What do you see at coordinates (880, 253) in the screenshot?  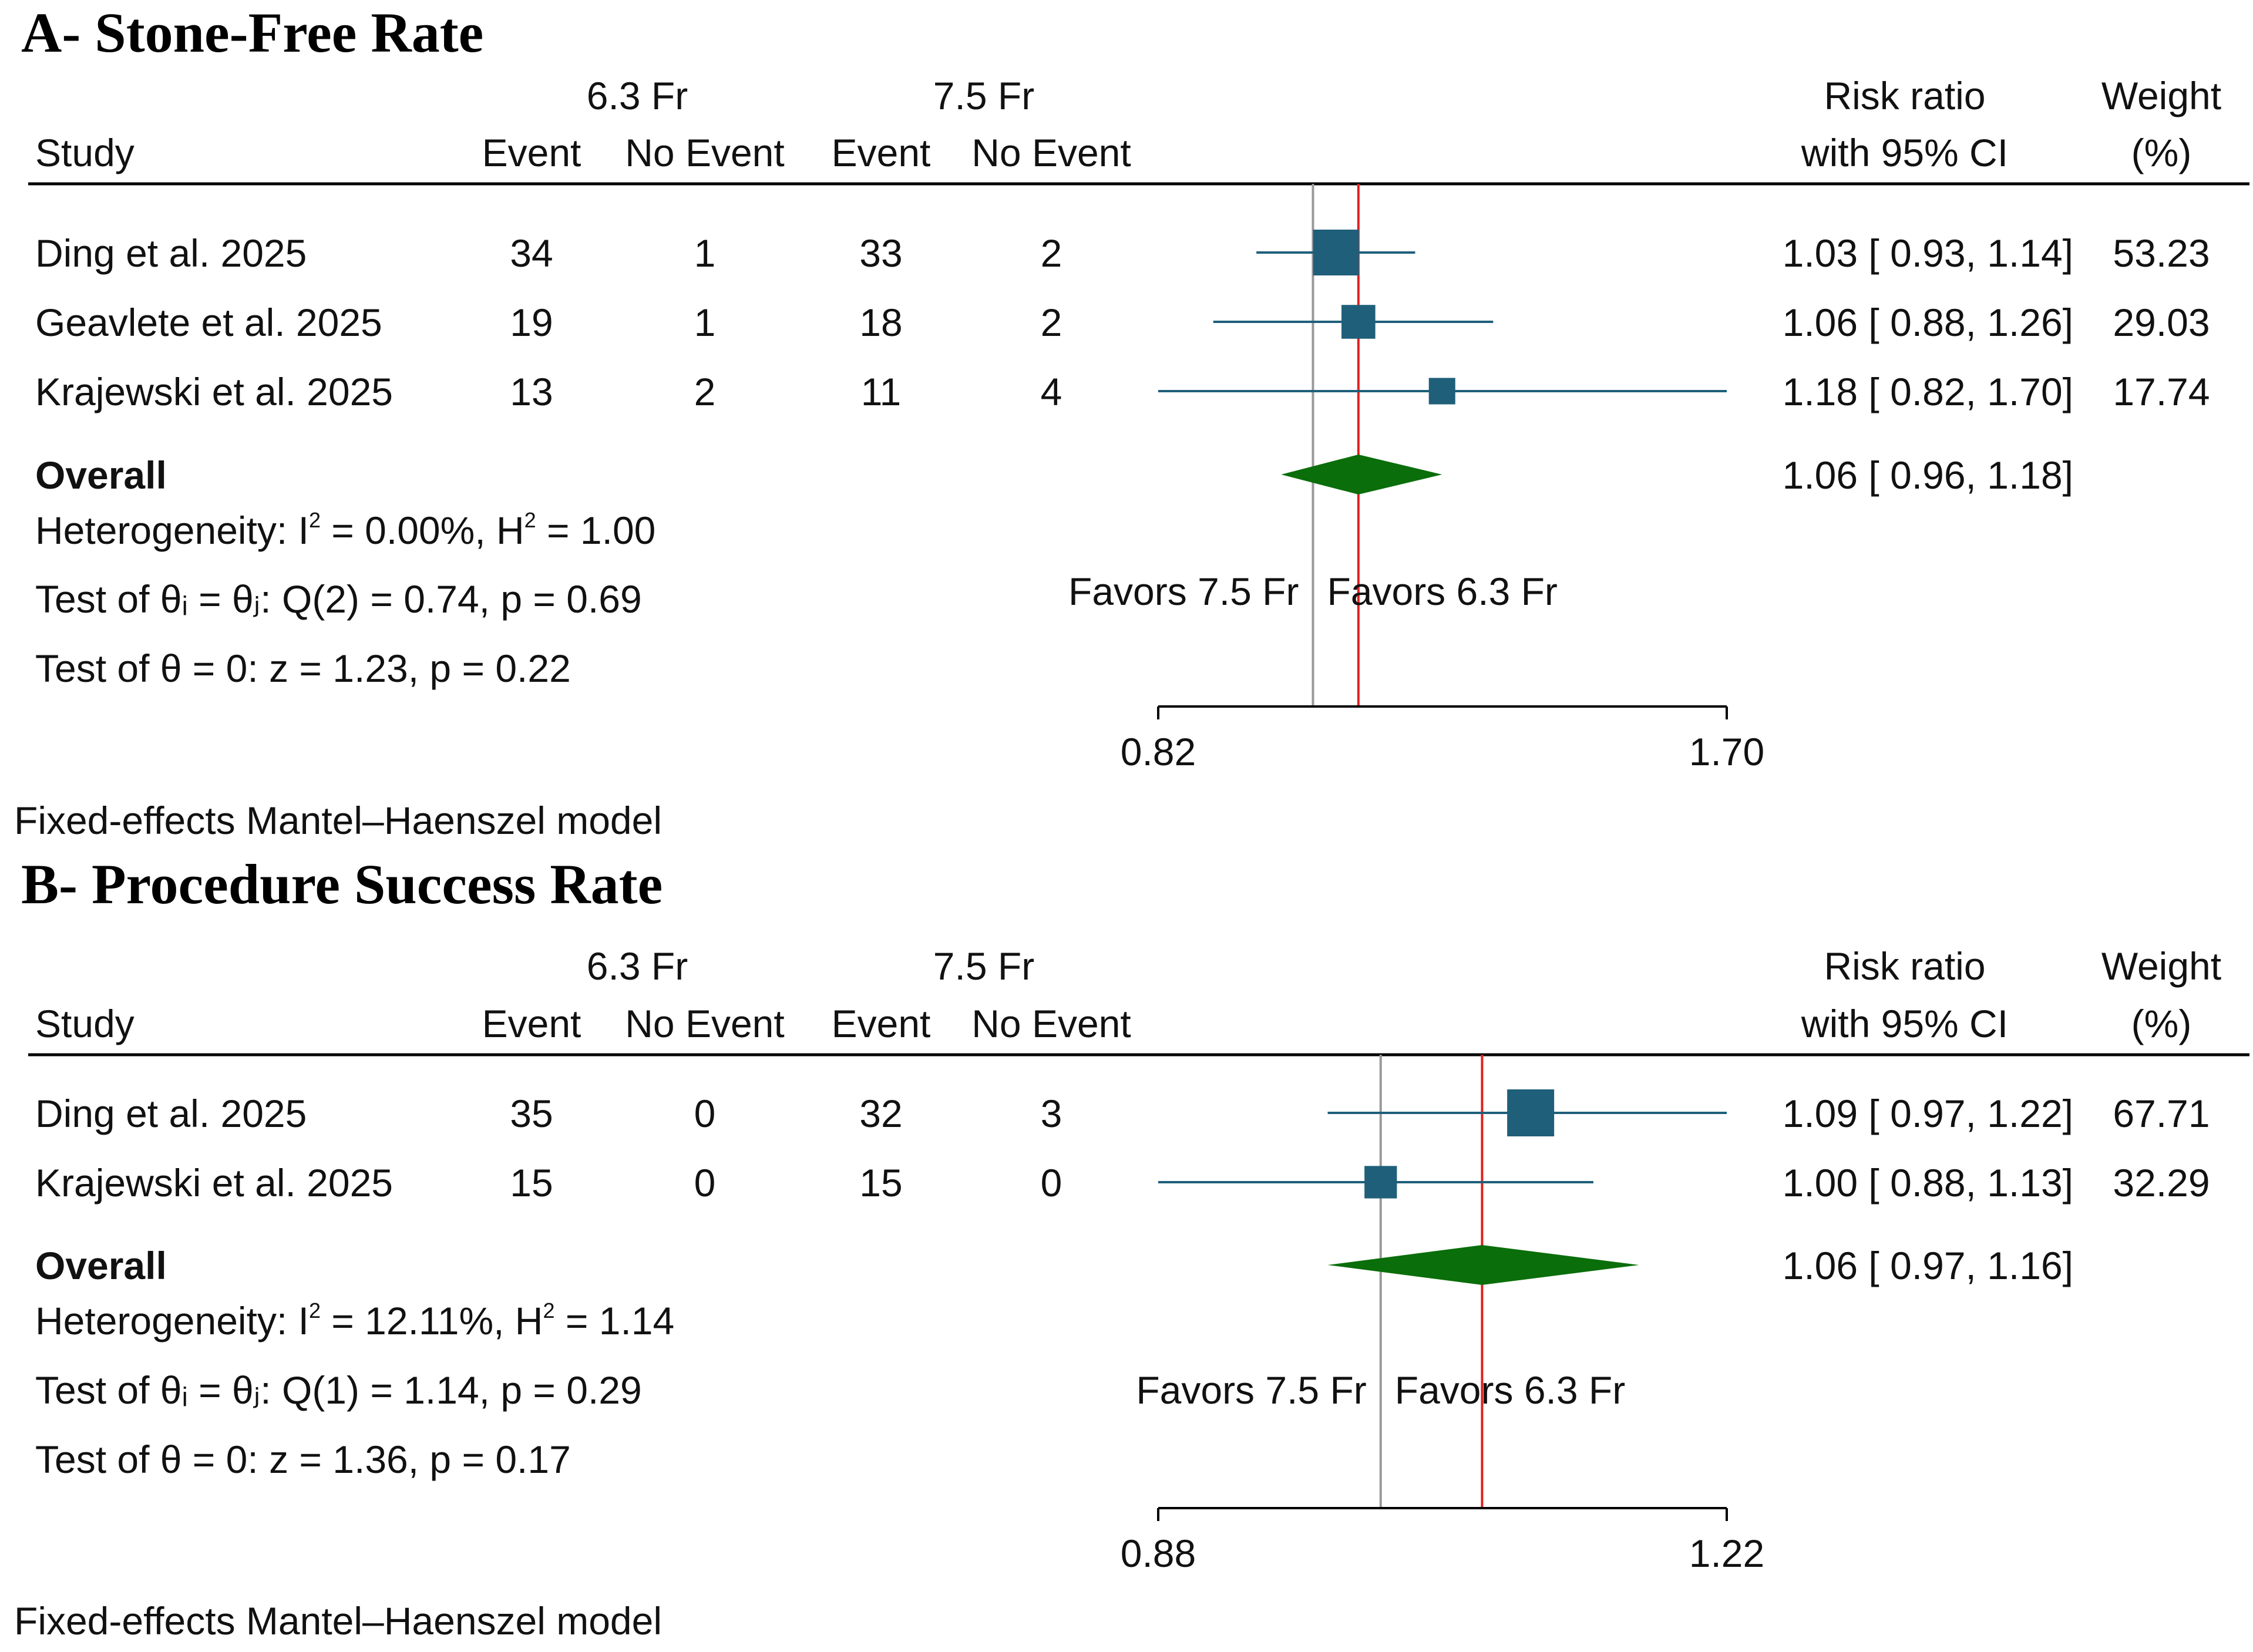 I see `event-7-5fr: 33` at bounding box center [880, 253].